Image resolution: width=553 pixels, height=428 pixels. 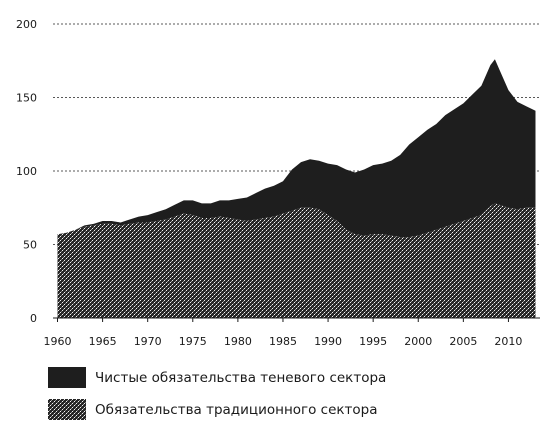 I want to click on legend-item-traditional: Обязательства традиционного сектора, so click(x=213, y=409).